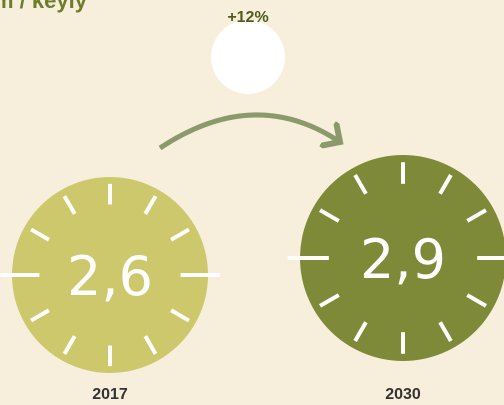  What do you see at coordinates (248, 57) in the screenshot?
I see `change-badge` at bounding box center [248, 57].